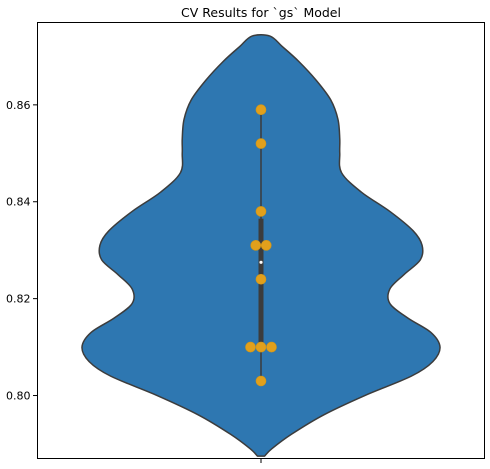  What do you see at coordinates (261, 262) in the screenshot?
I see `median-dot` at bounding box center [261, 262].